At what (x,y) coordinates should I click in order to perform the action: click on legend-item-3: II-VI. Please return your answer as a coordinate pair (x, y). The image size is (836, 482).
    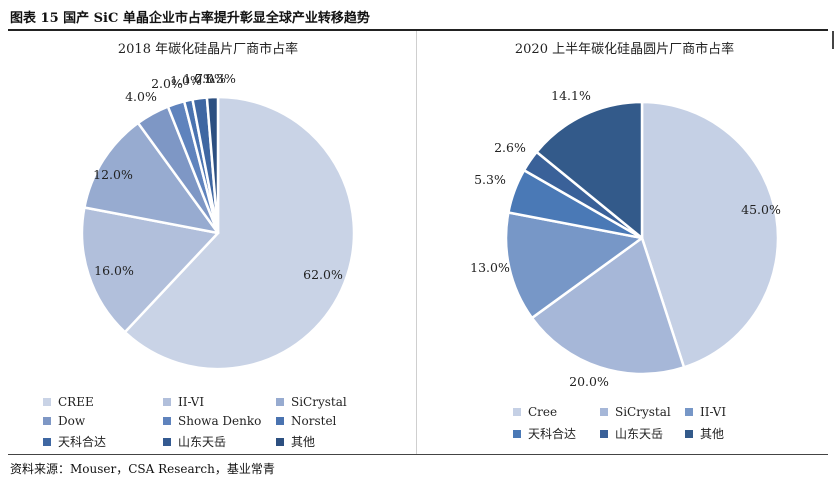
    Looking at the image, I should click on (705, 412).